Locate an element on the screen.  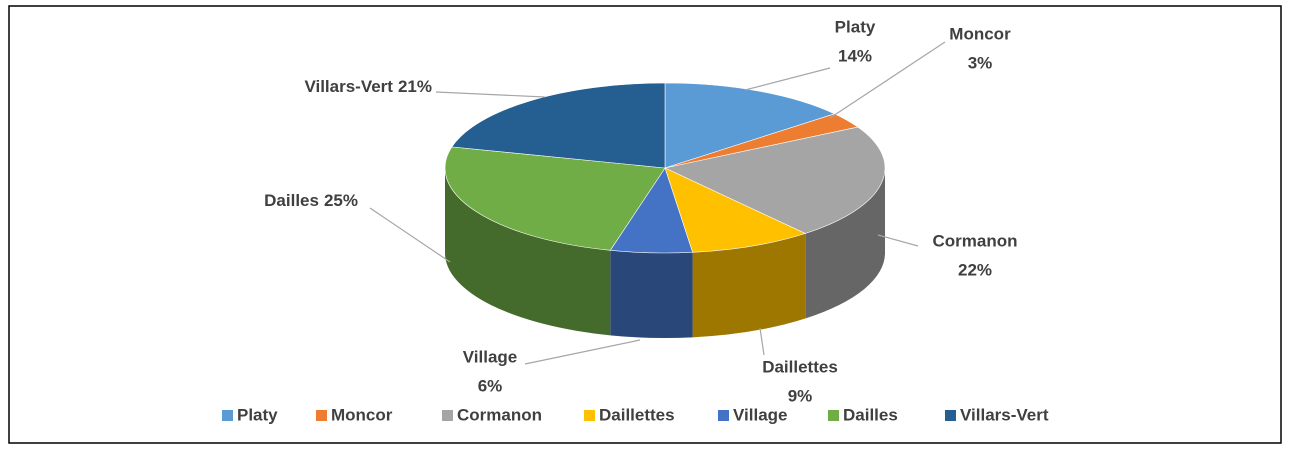
legend-label: Daillettes is located at coordinates (637, 414).